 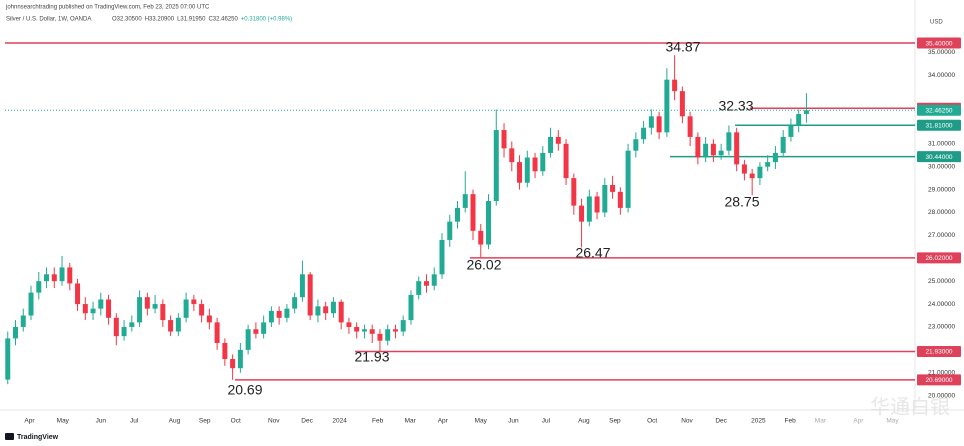 I want to click on price-tag-label: 20.69000, so click(x=938, y=380).